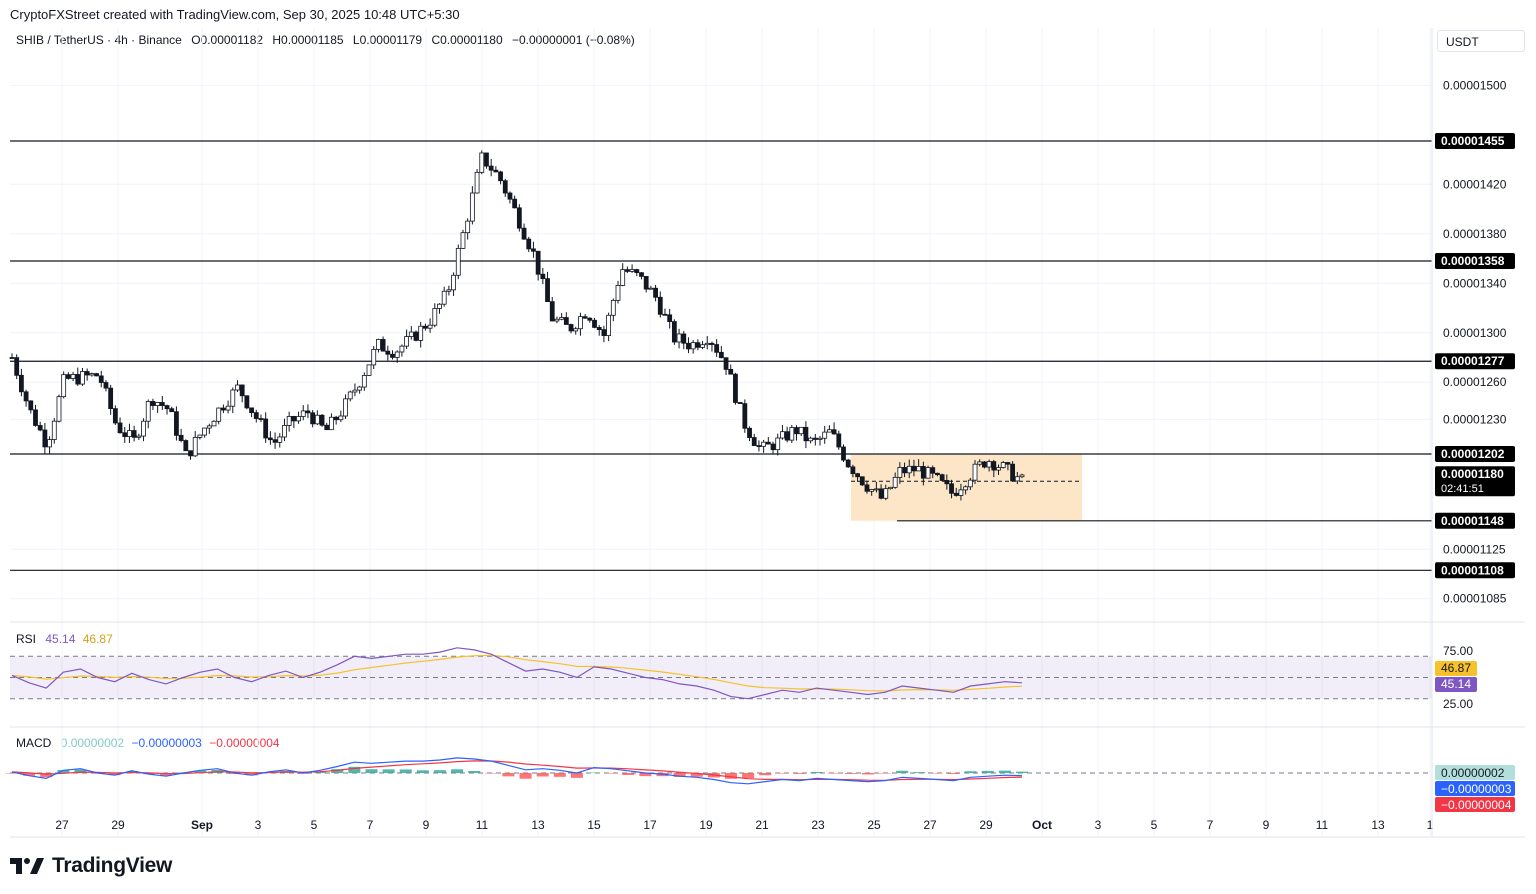 The width and height of the screenshot is (1536, 894). I want to click on time-tick-label: 23, so click(818, 825).